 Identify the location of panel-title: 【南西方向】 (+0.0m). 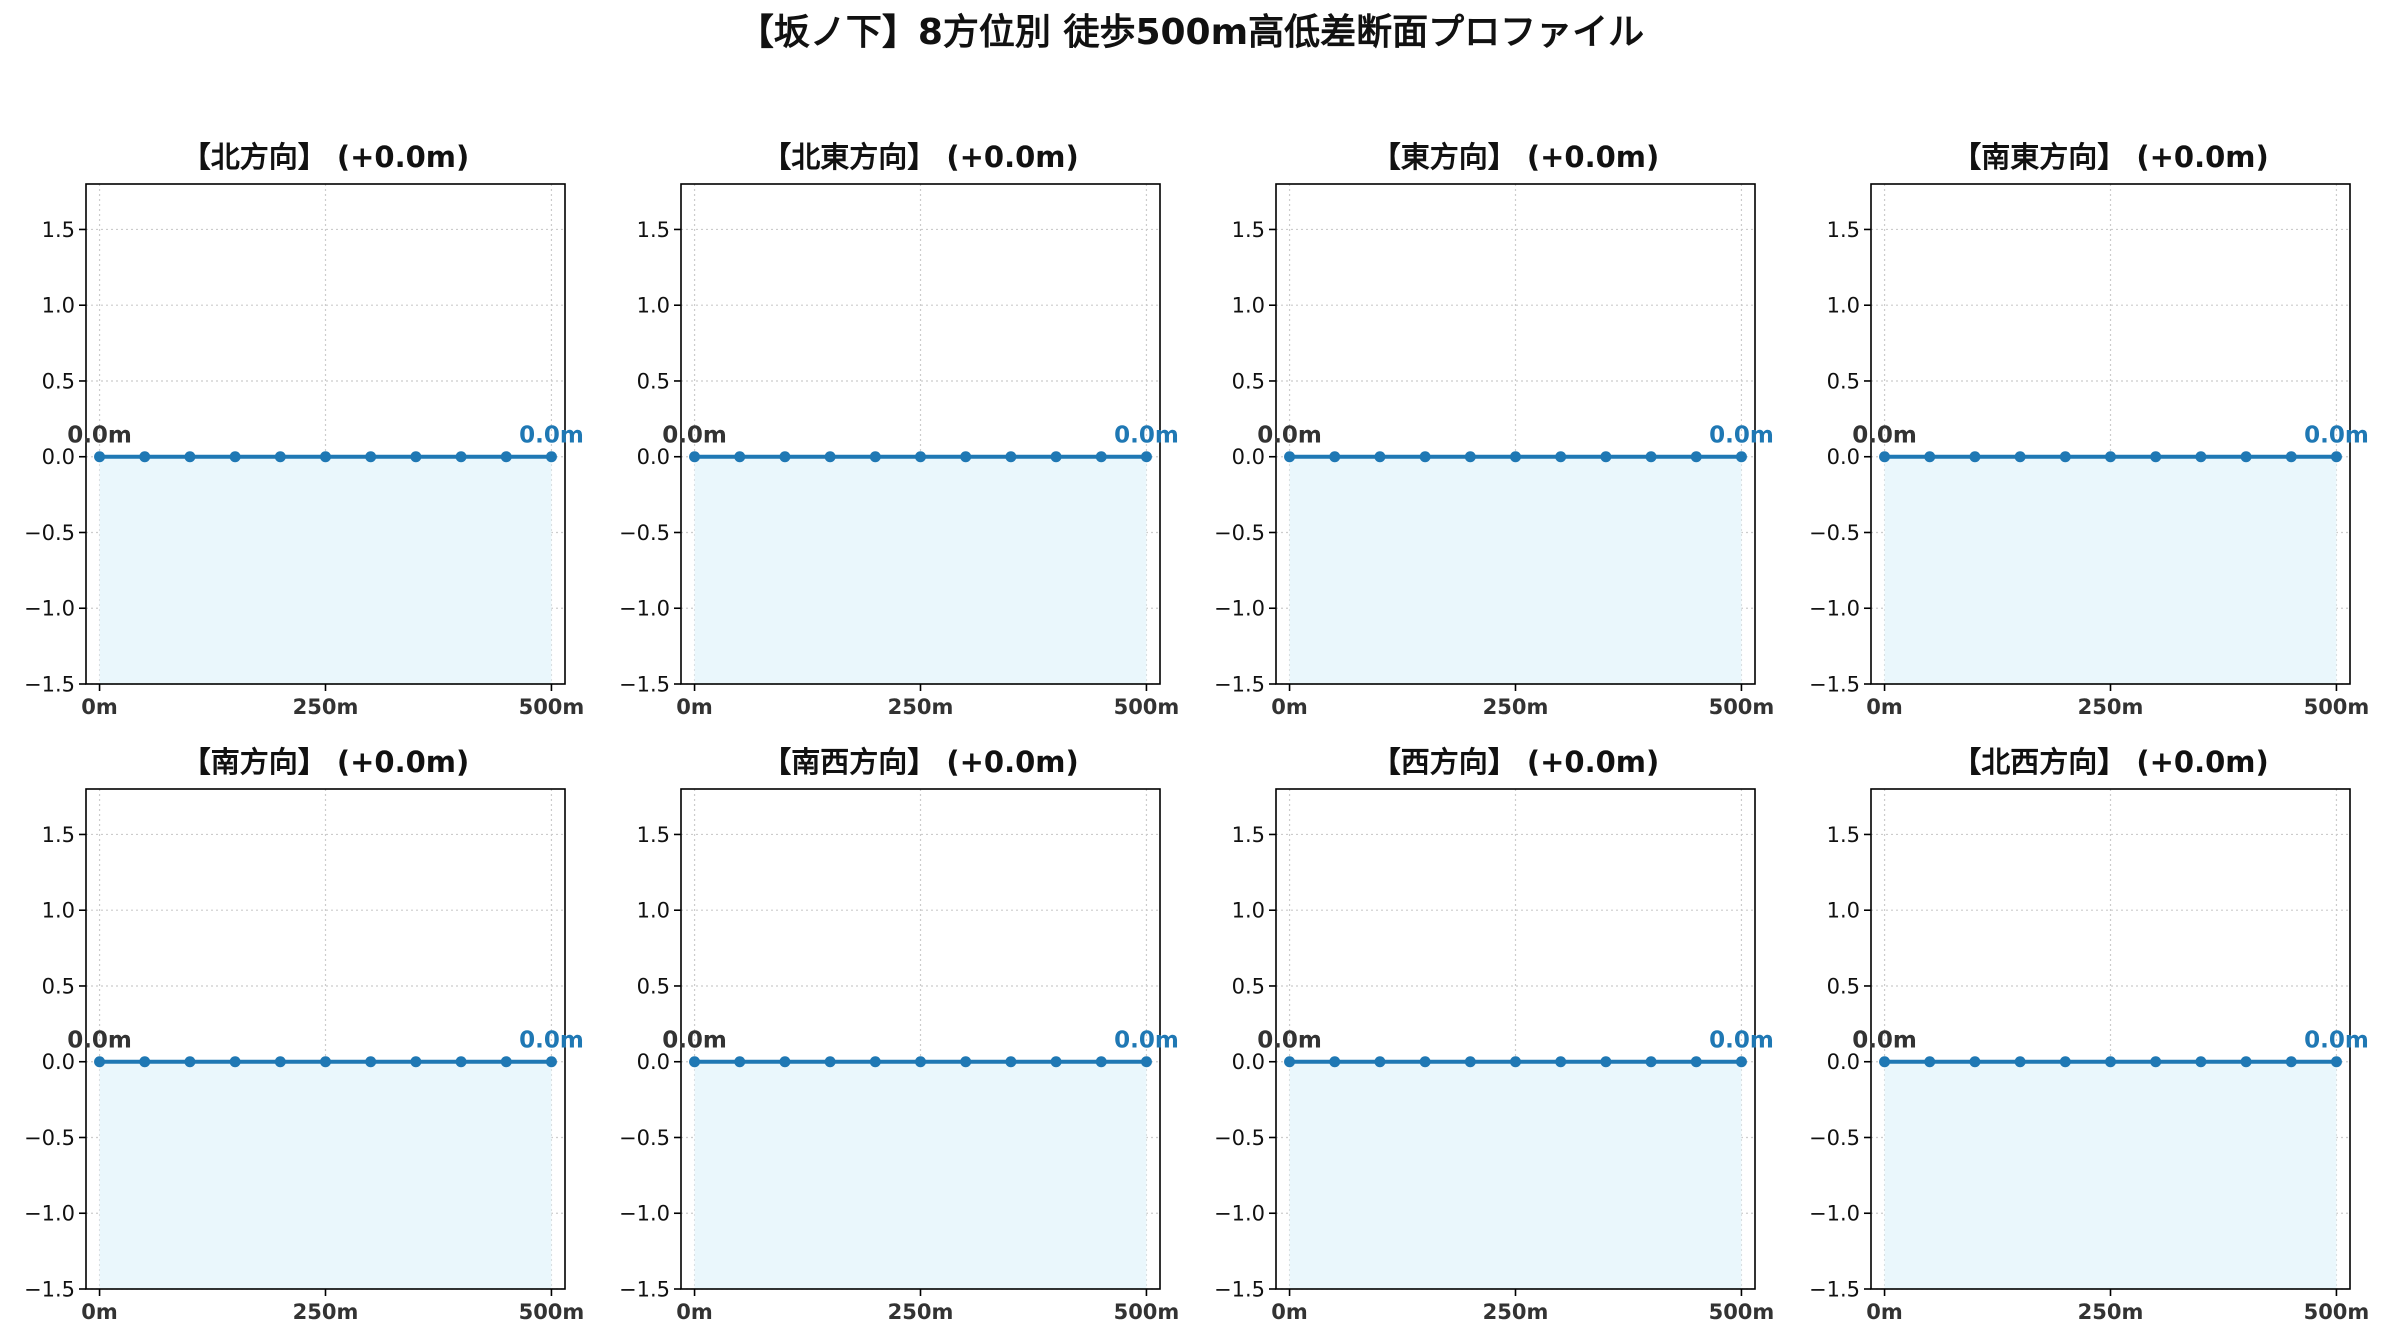
(920, 762).